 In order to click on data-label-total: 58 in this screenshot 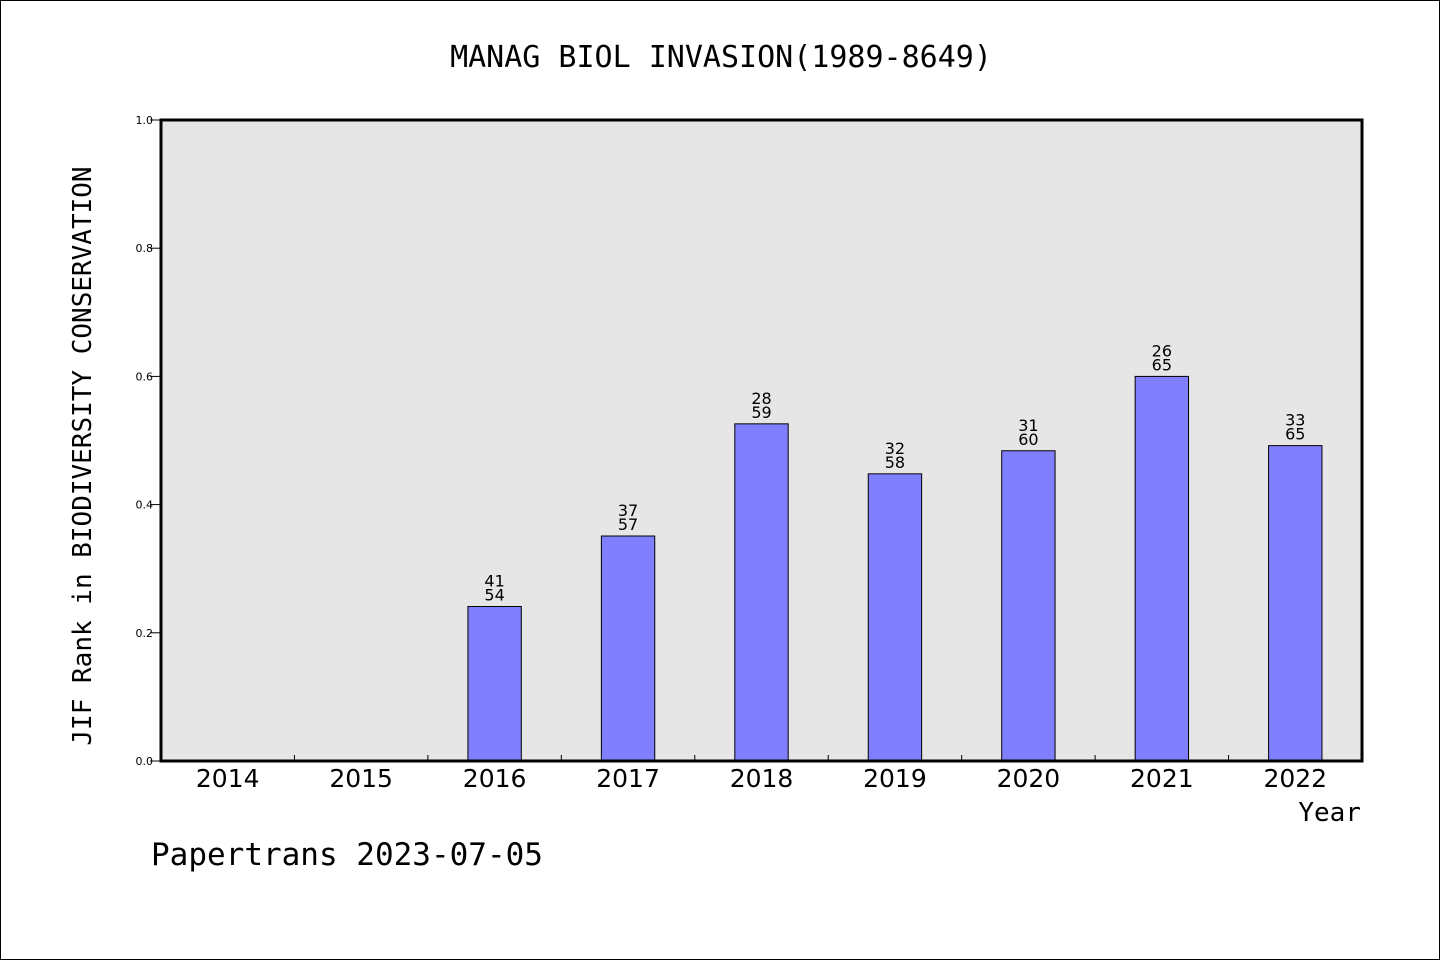, I will do `click(895, 462)`.